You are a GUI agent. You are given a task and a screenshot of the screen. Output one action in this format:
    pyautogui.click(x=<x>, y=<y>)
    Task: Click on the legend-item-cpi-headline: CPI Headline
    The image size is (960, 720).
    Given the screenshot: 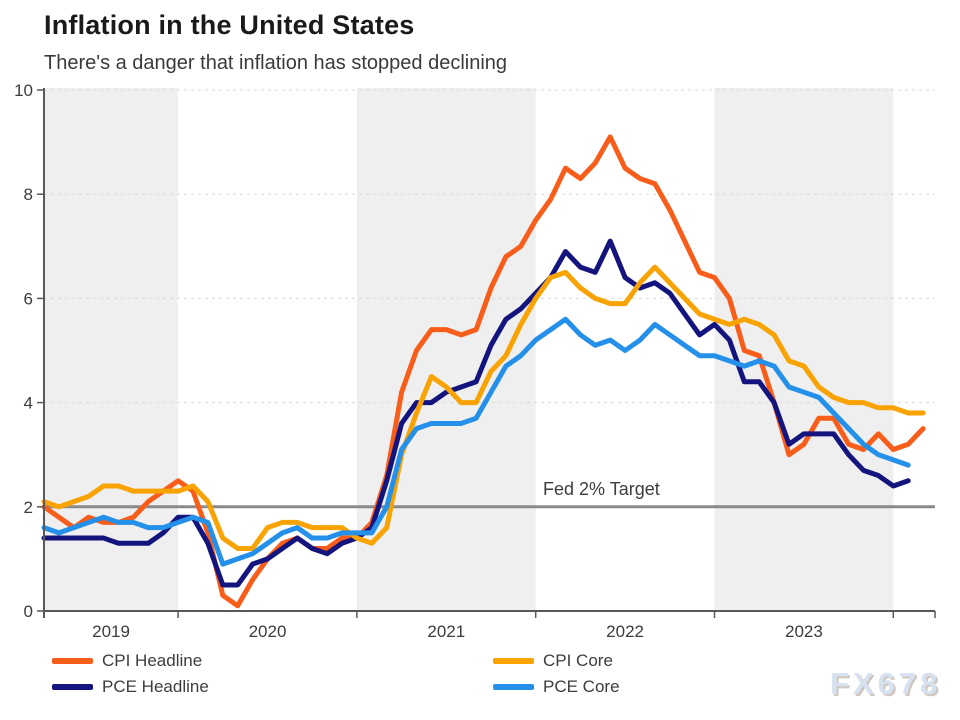 What is the action you would take?
    pyautogui.click(x=130, y=660)
    